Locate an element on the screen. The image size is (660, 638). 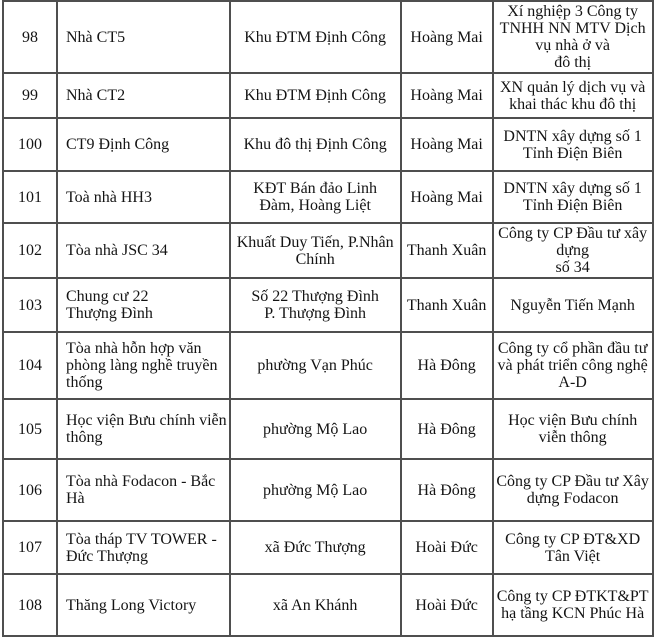
cell-line: 101 is located at coordinates (30, 197).